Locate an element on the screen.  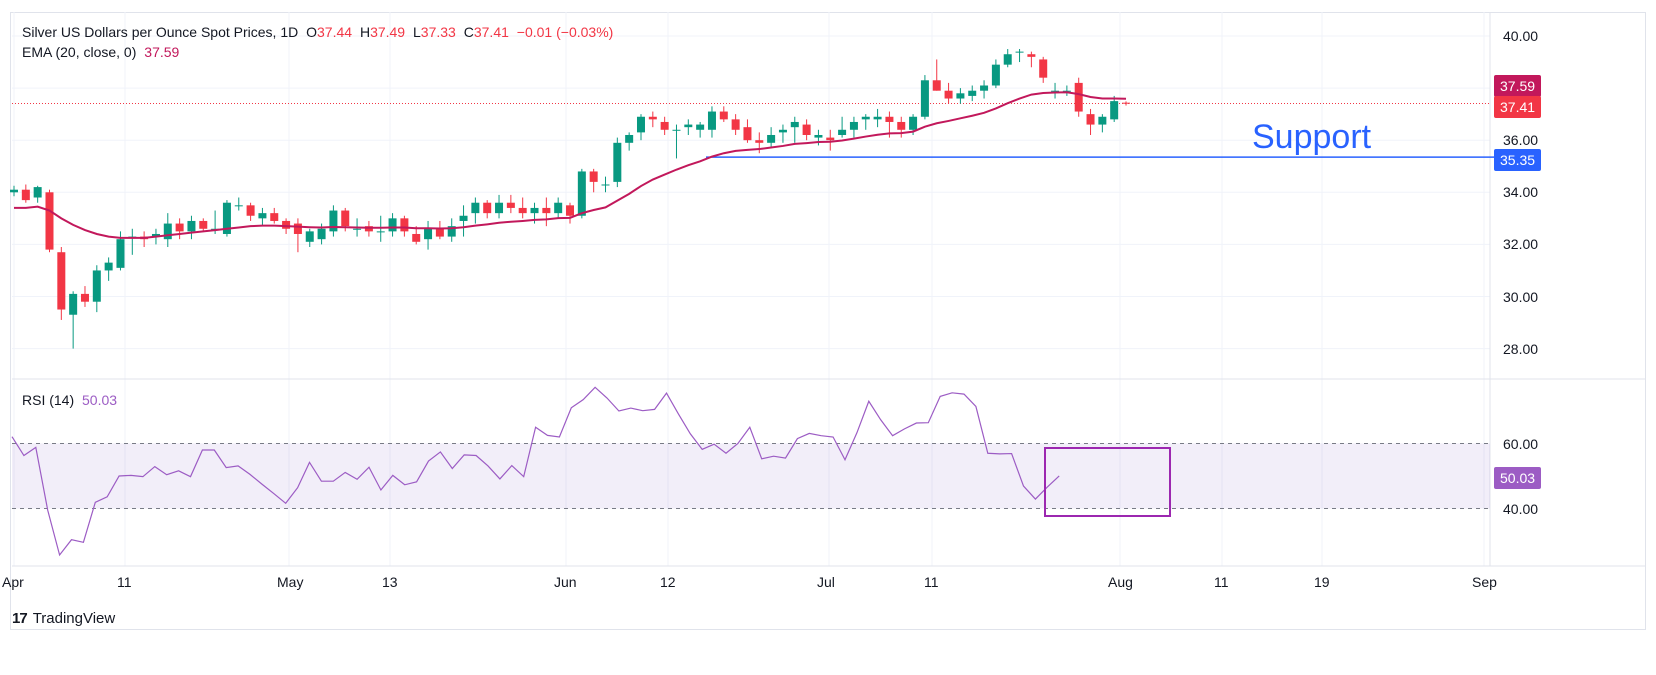
time-tick-label: Jun is located at coordinates (565, 582).